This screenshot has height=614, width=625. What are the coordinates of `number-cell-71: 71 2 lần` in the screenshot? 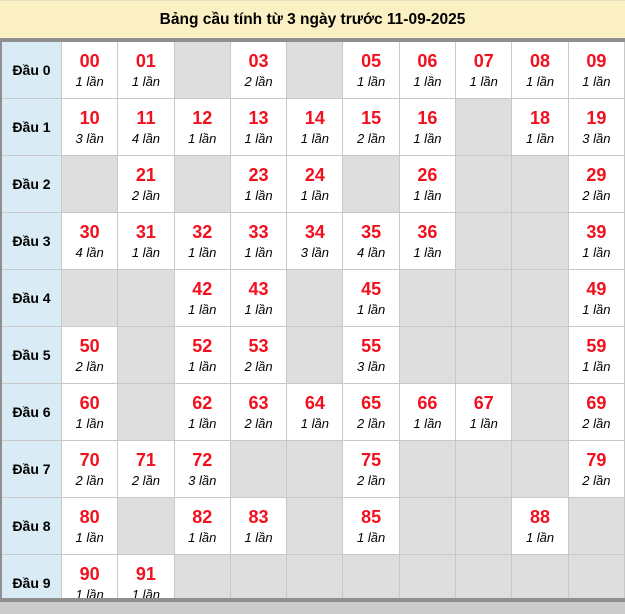 It's located at (146, 469).